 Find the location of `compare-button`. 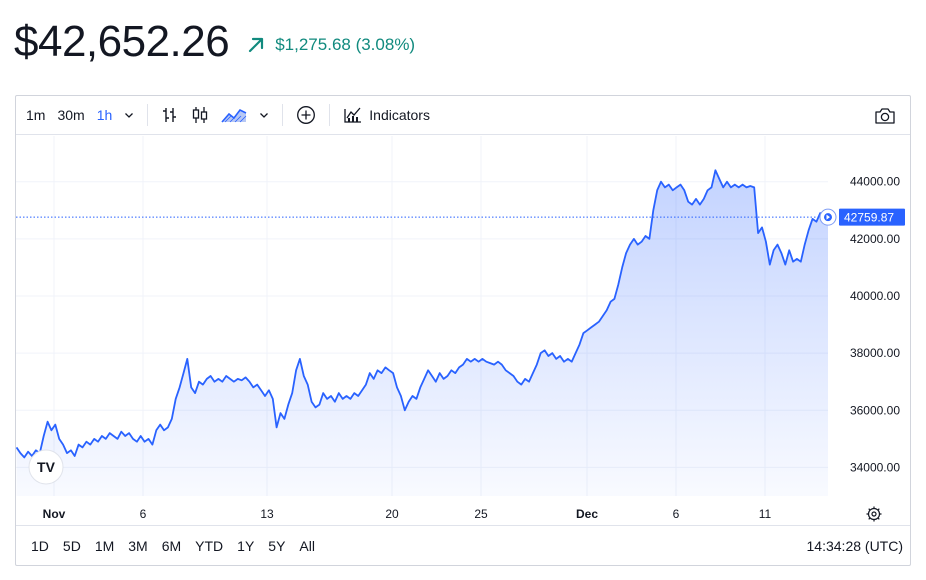

compare-button is located at coordinates (306, 115).